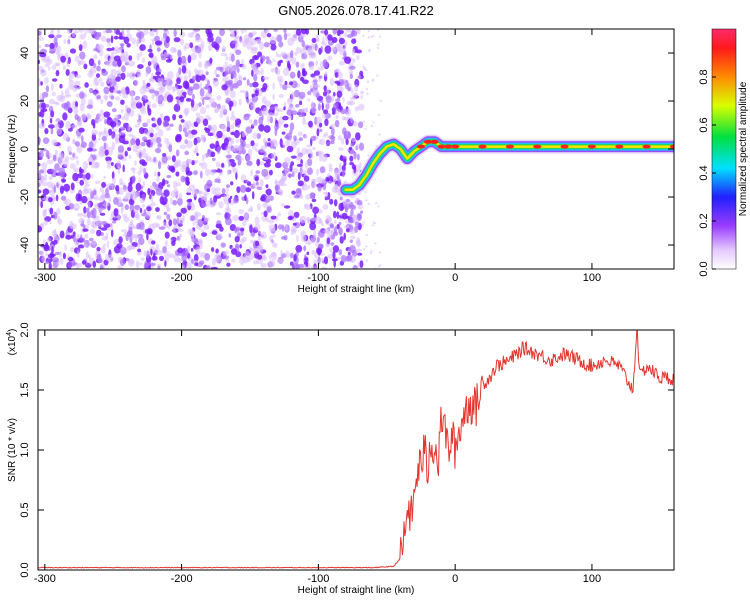  What do you see at coordinates (25, 449) in the screenshot?
I see `y-tick-label: 1.0` at bounding box center [25, 449].